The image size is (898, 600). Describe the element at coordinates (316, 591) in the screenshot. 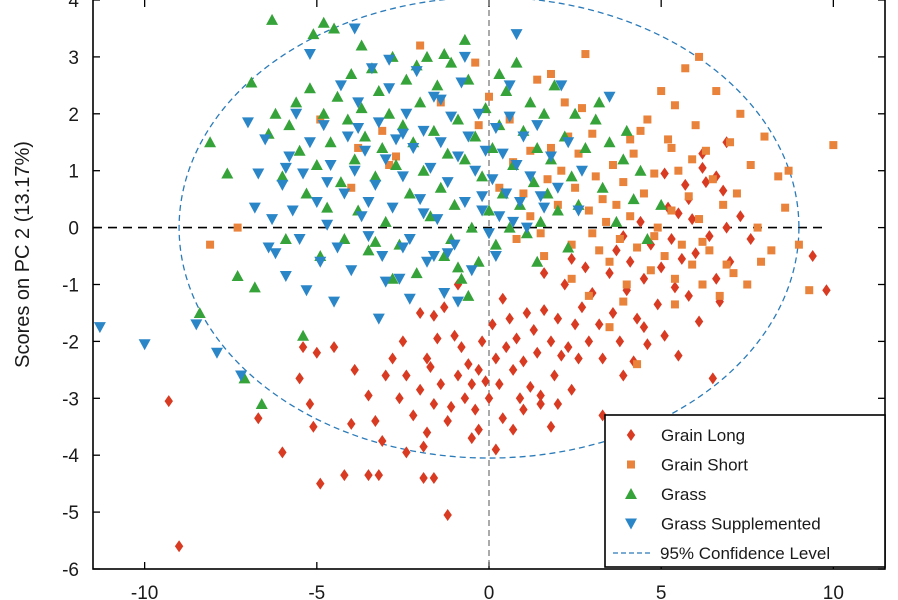

I see `x-tick-label: -5` at that location.